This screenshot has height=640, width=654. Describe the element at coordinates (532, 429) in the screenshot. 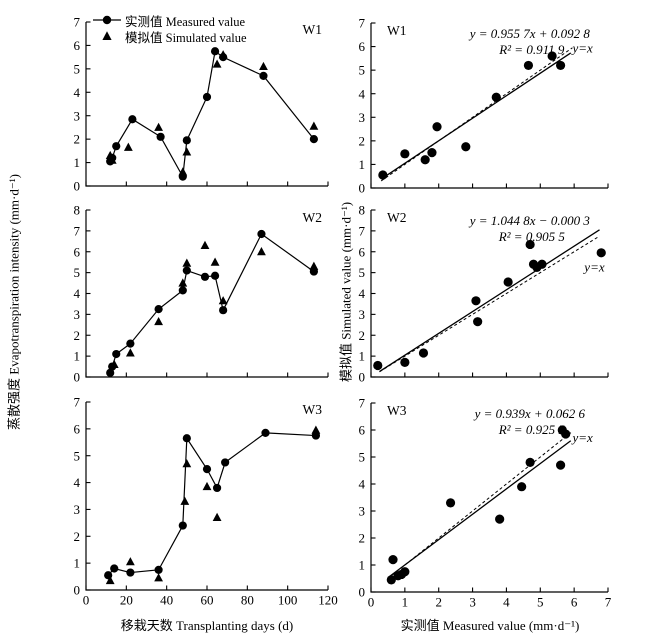

I see `fit-r-squared: R² = 0.925 5` at that location.